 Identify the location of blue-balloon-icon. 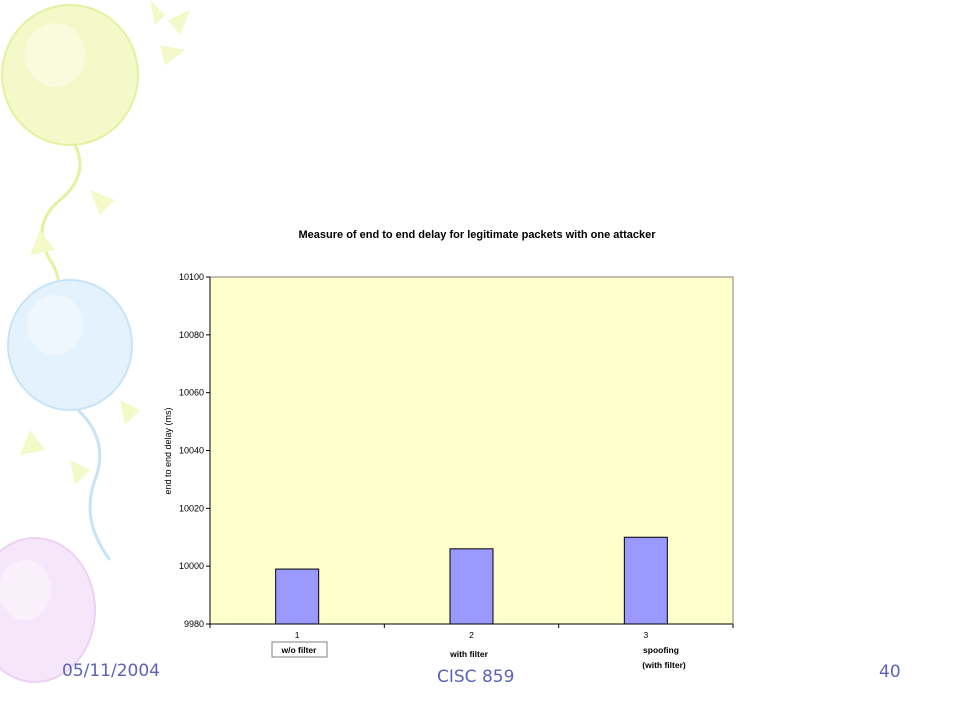
(73, 420).